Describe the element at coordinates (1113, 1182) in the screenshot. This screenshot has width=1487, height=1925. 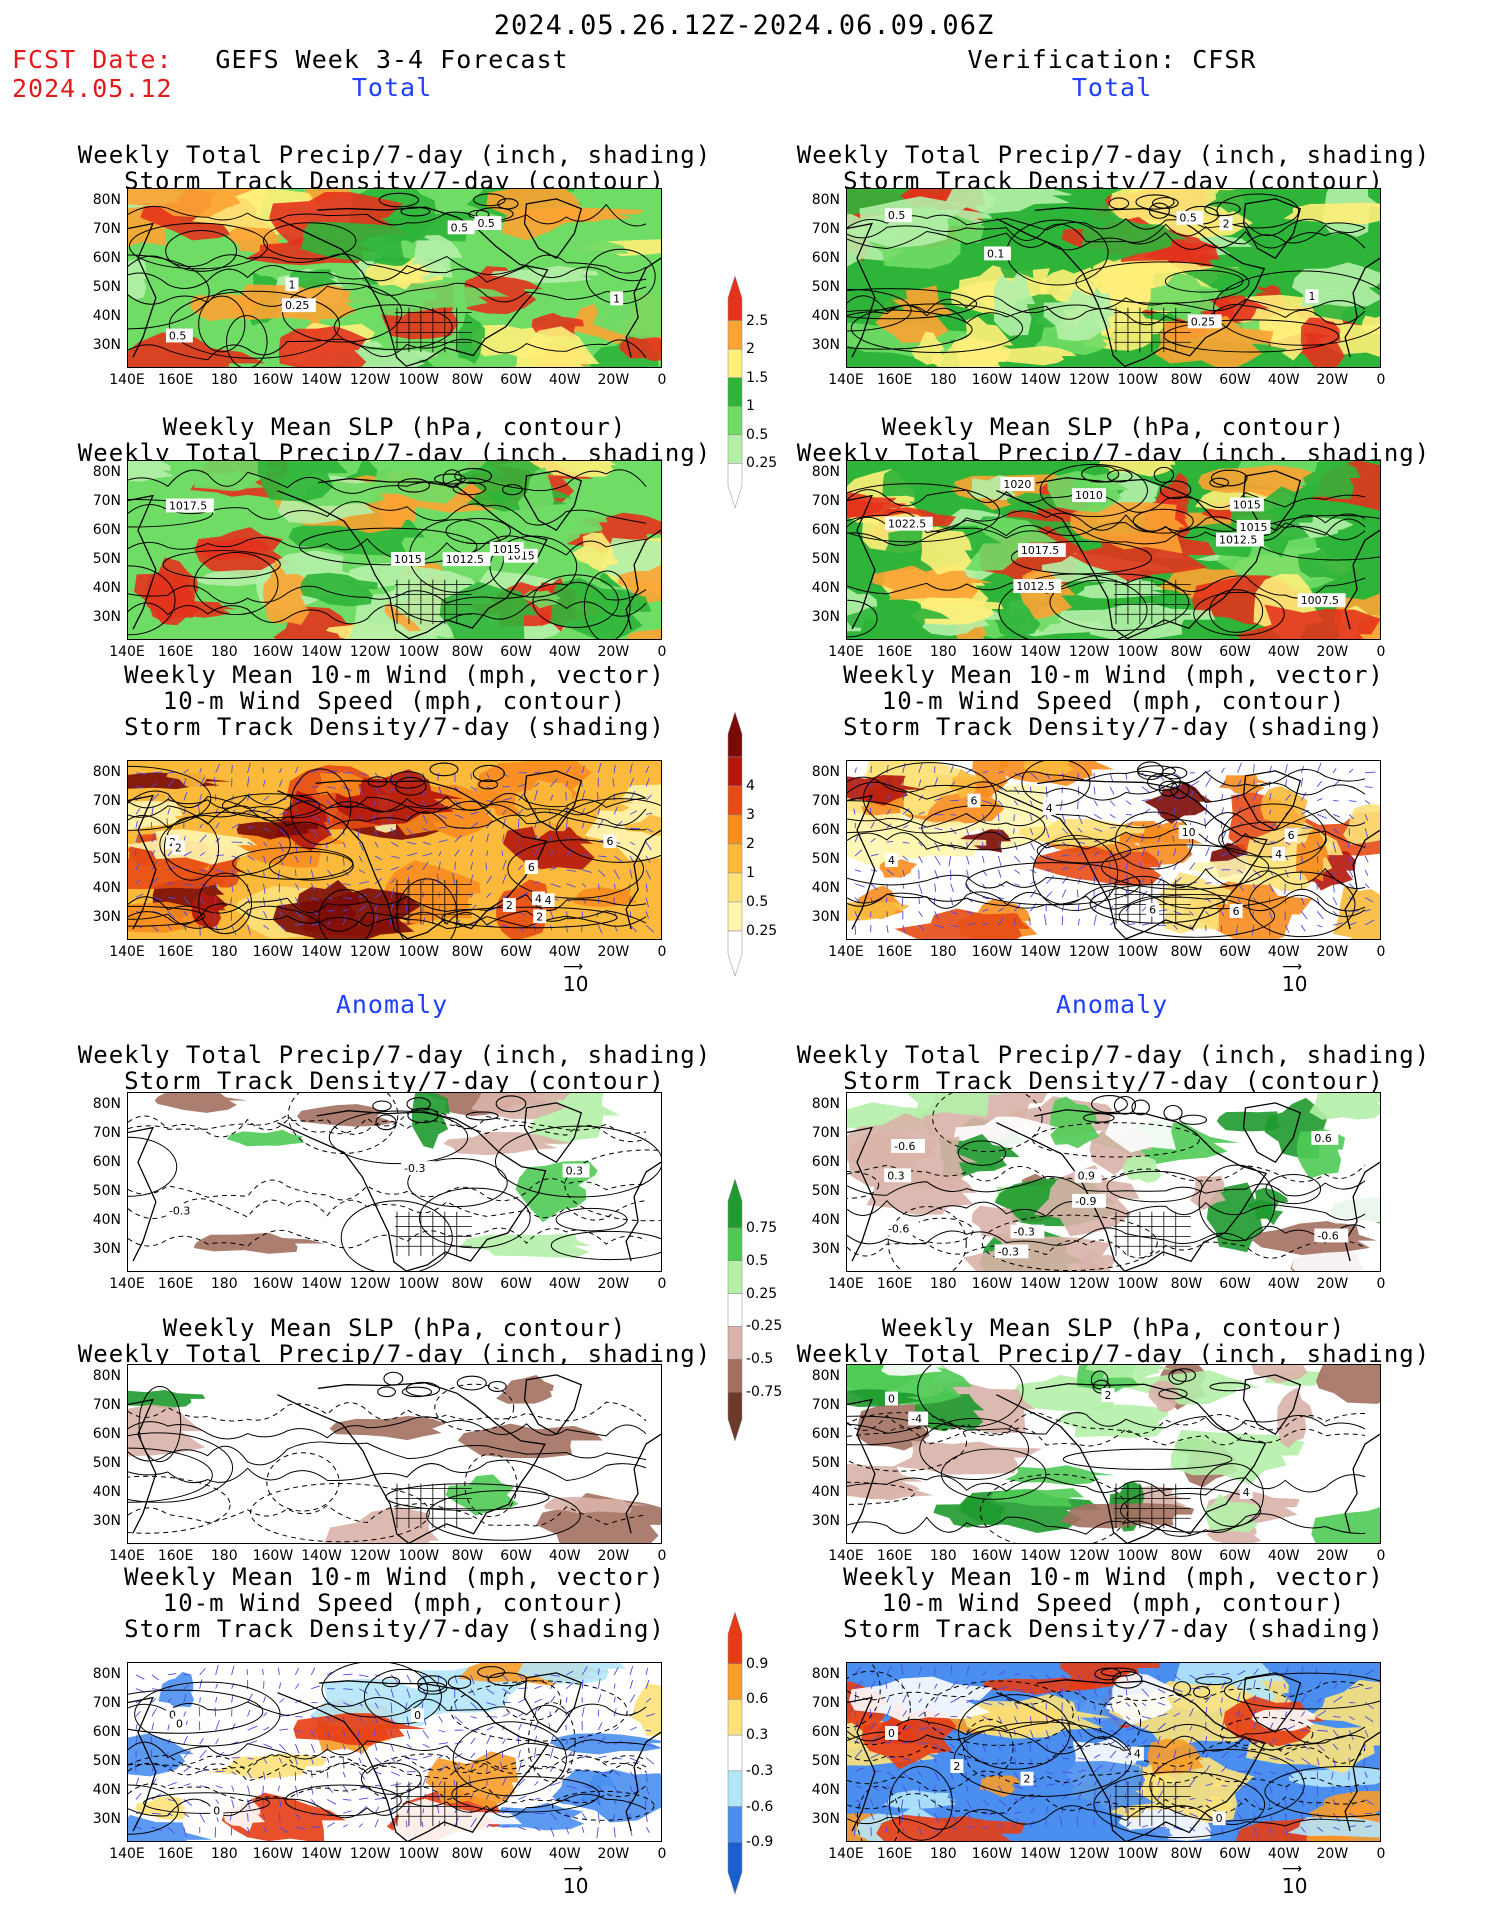
I see `verification-anomaly-precip-std-map: -0.6 -0.3 -0.9 -0.6 -0.6 0.6 -0.3 0.3 0.9` at that location.